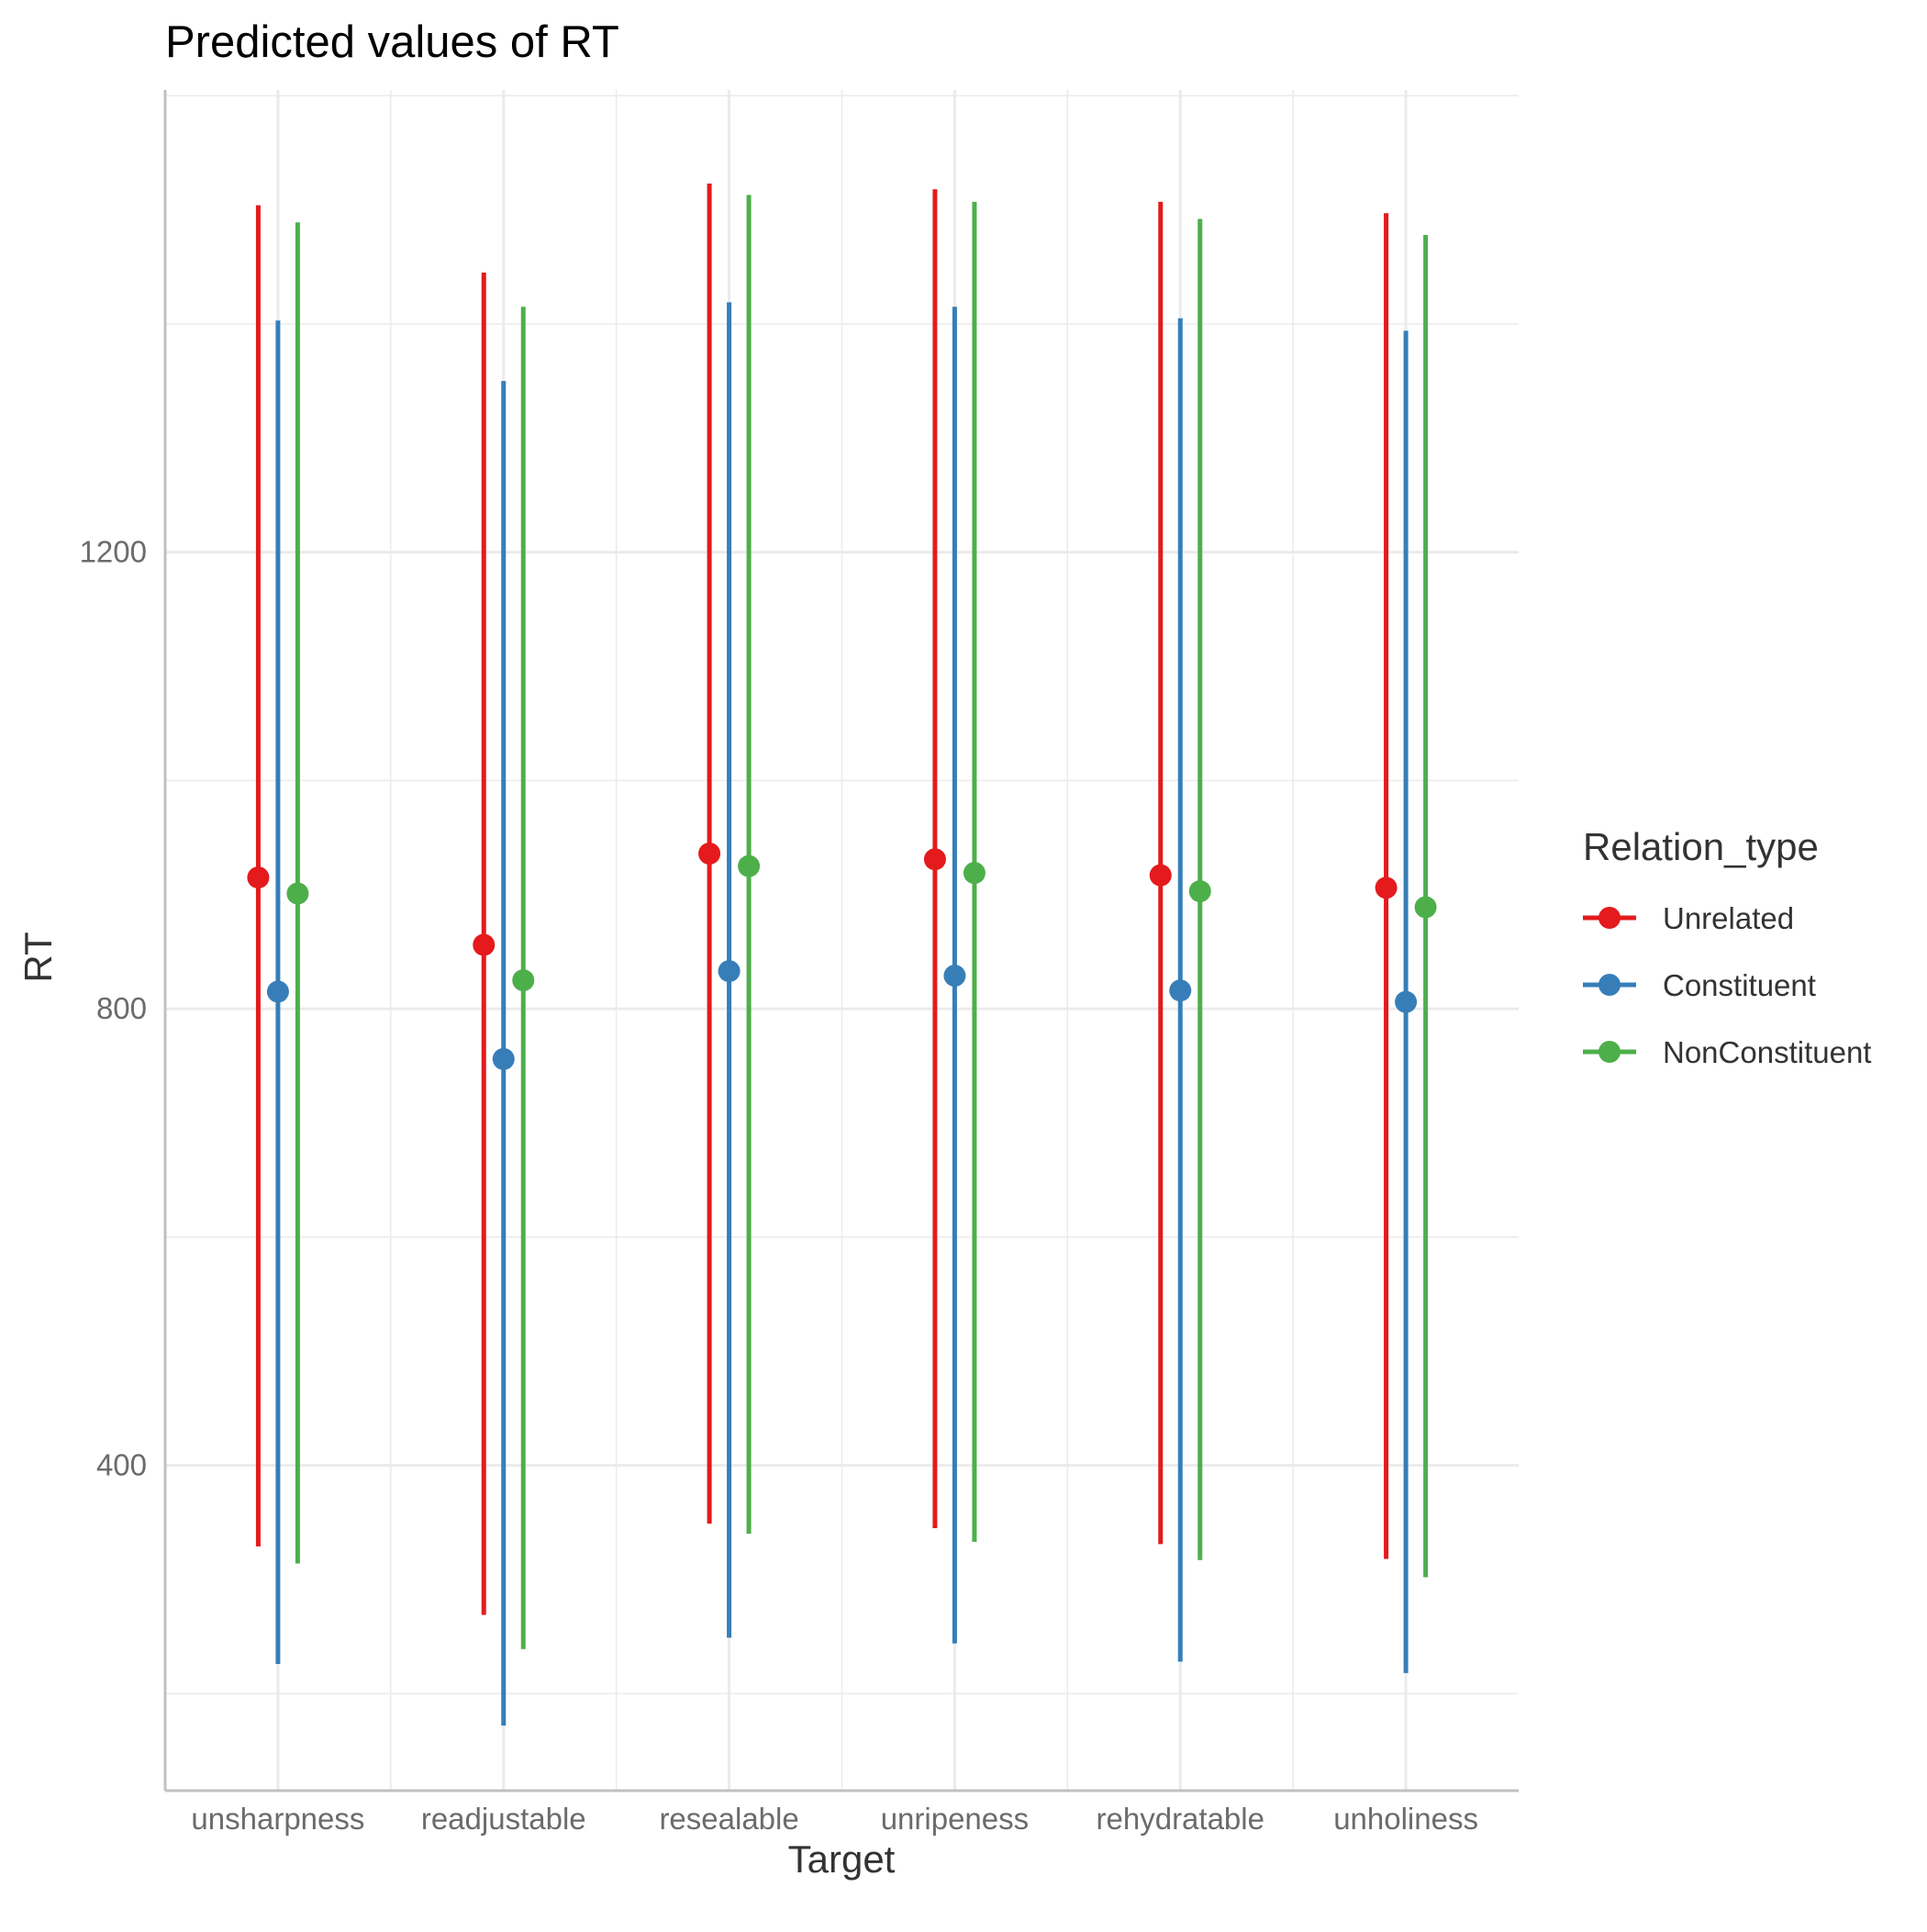  Describe the element at coordinates (1405, 1819) in the screenshot. I see `x-tick-label: unholiness` at that location.